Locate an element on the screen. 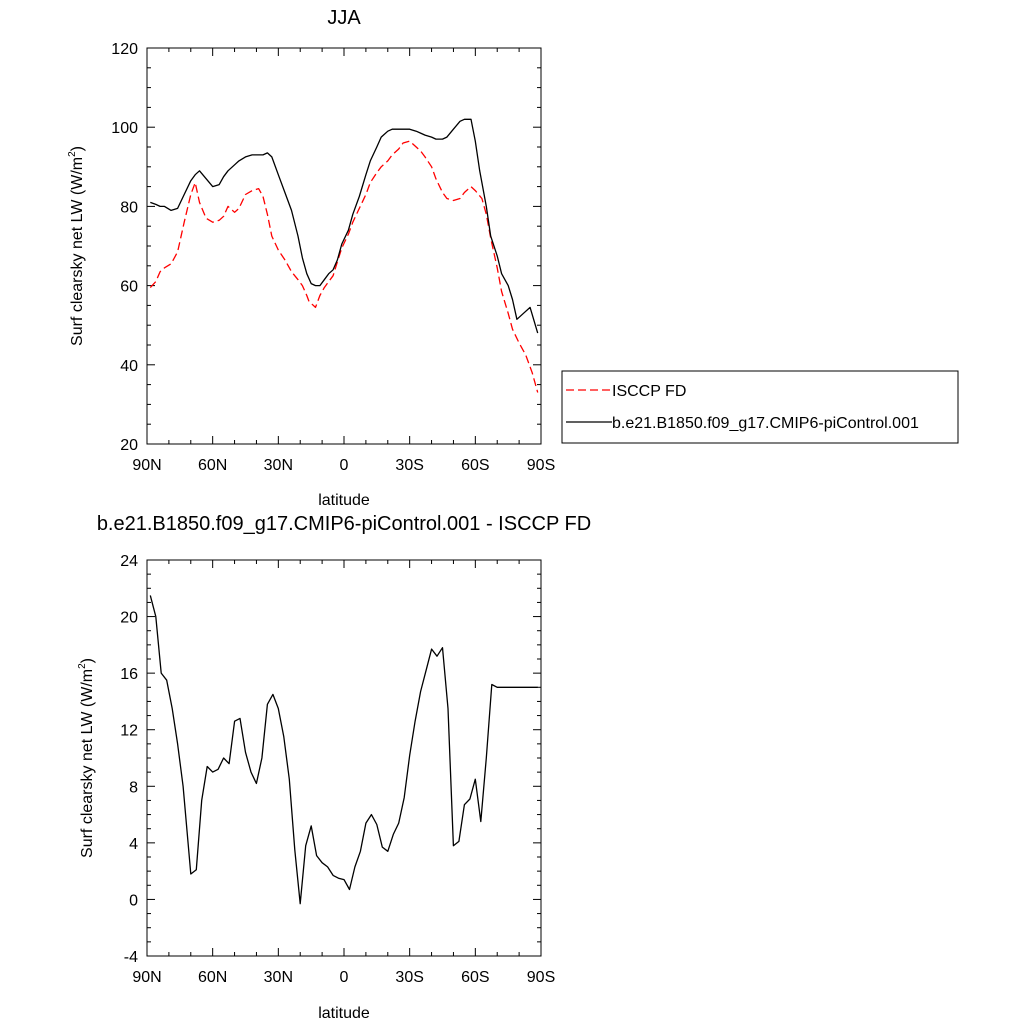 This screenshot has width=1024, height=1024. top-chart-x-tick-label-60s: 60S is located at coordinates (475, 465).